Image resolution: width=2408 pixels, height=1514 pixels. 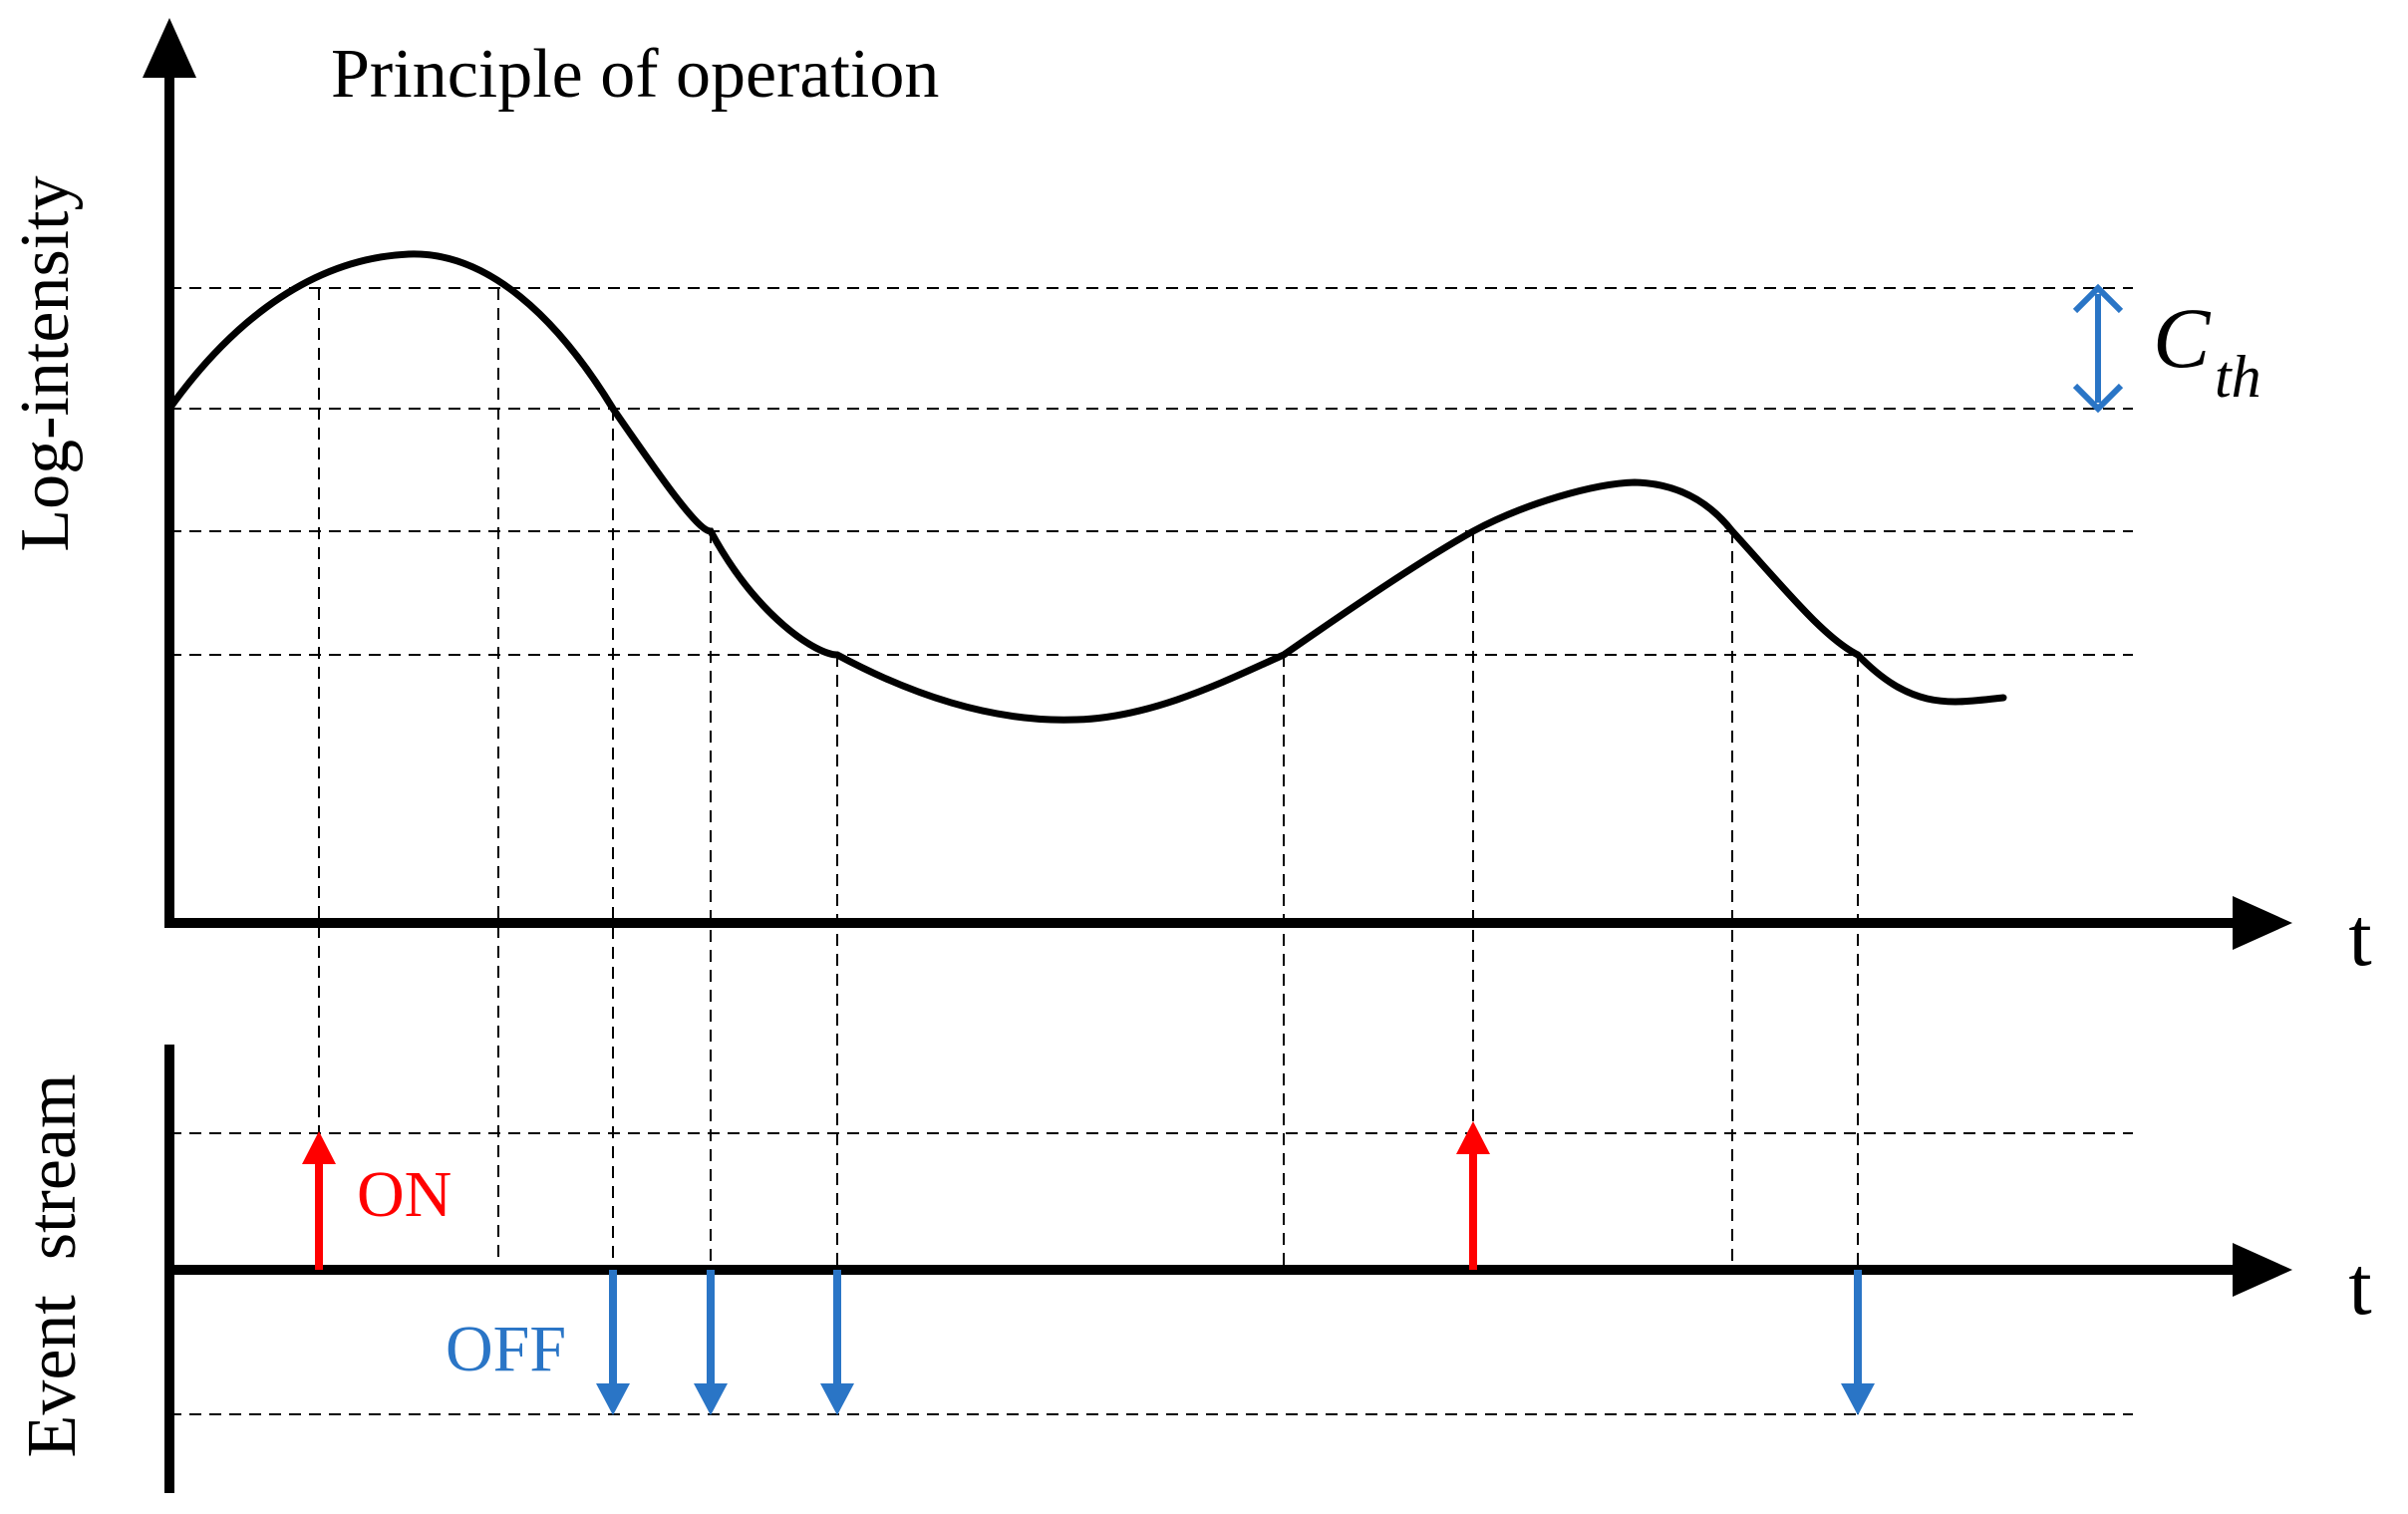 I want to click on off-event-label: OFF, so click(x=506, y=1349).